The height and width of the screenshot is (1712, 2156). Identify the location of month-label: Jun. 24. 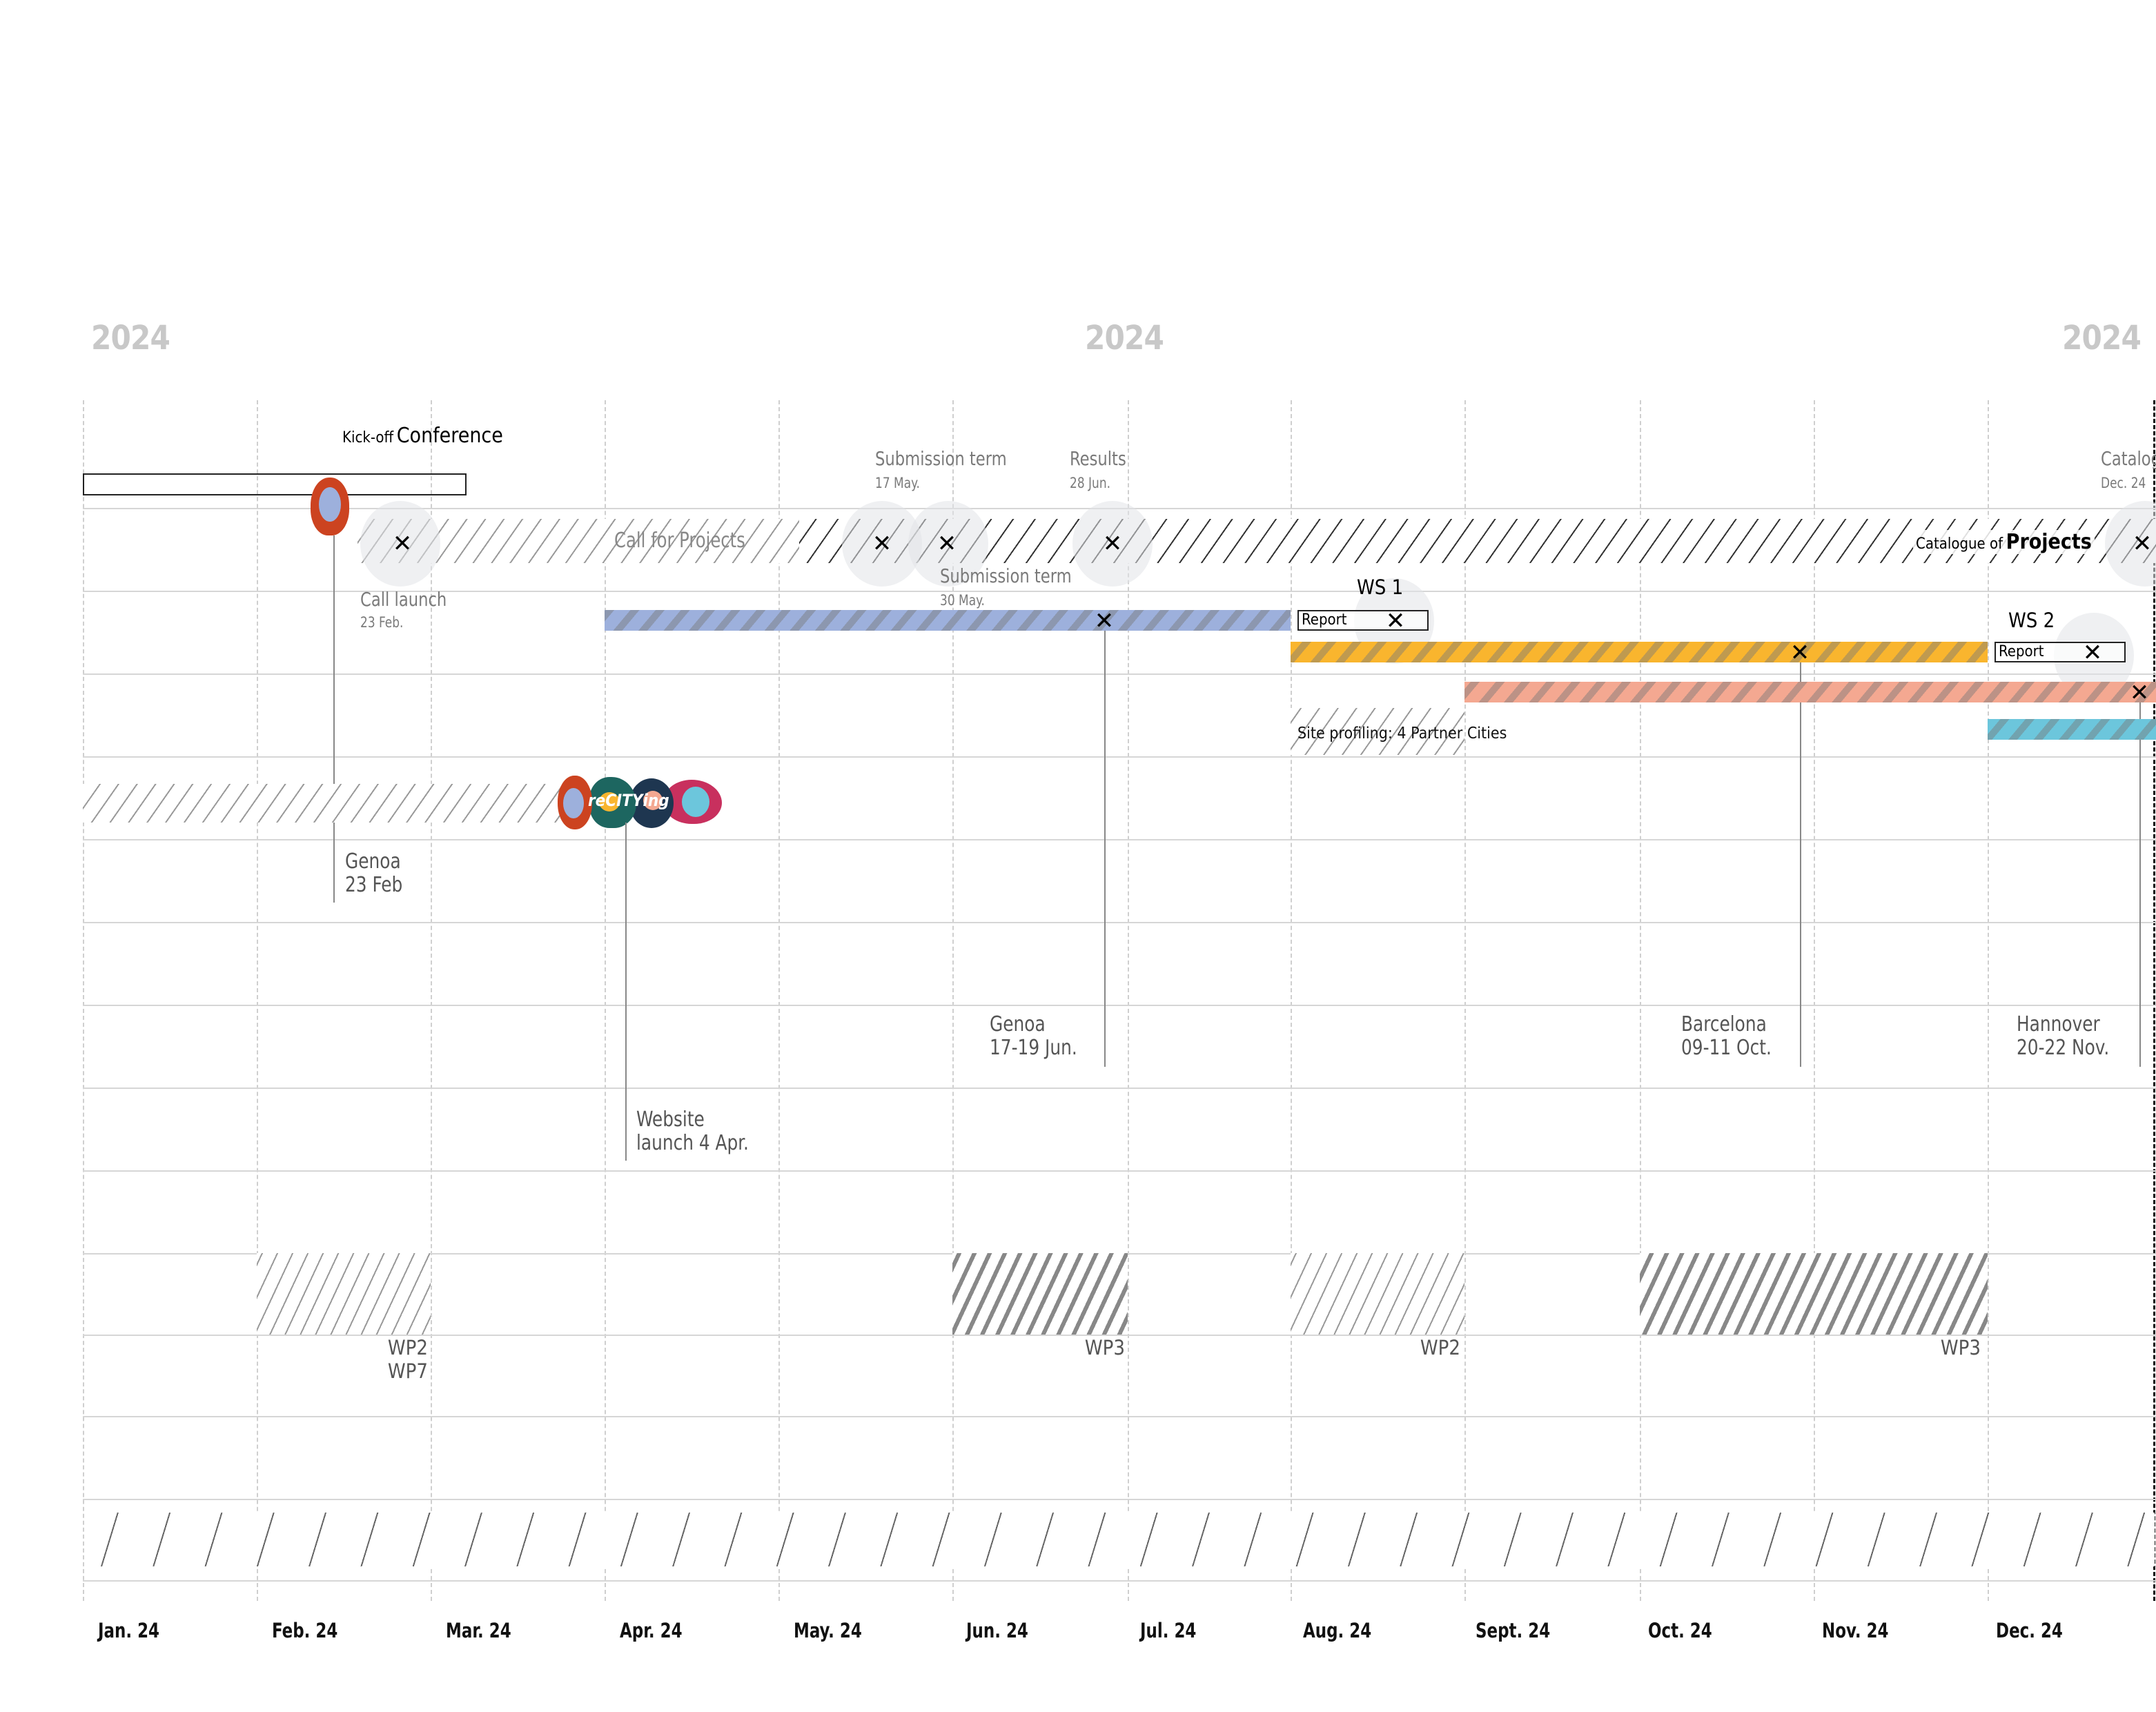
(997, 1630).